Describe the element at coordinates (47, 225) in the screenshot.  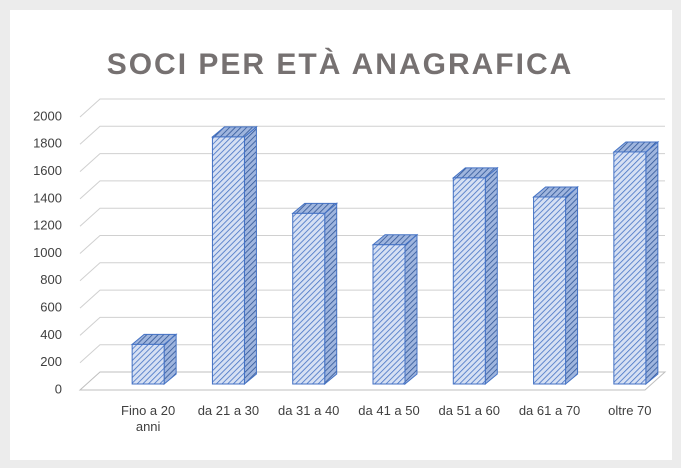
I see `y-tick-label: 1200` at that location.